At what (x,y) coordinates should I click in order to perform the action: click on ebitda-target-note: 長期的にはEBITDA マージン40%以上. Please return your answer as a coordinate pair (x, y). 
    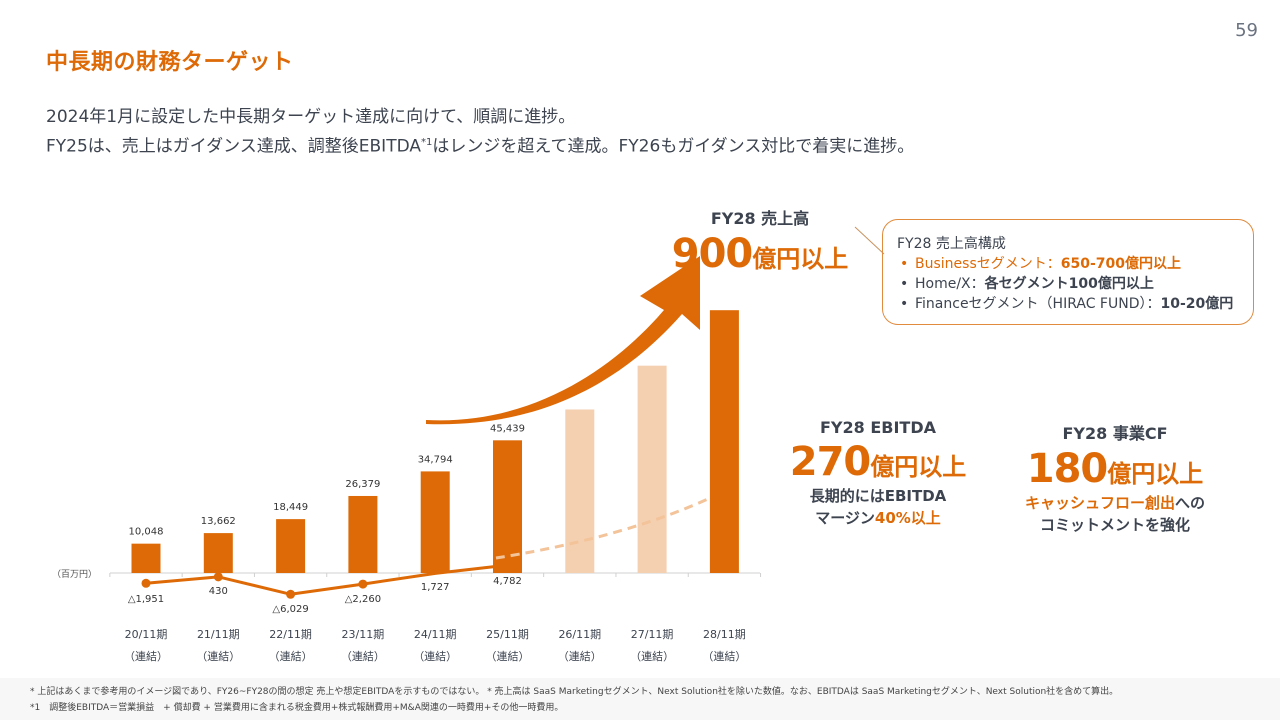
    Looking at the image, I should click on (878, 507).